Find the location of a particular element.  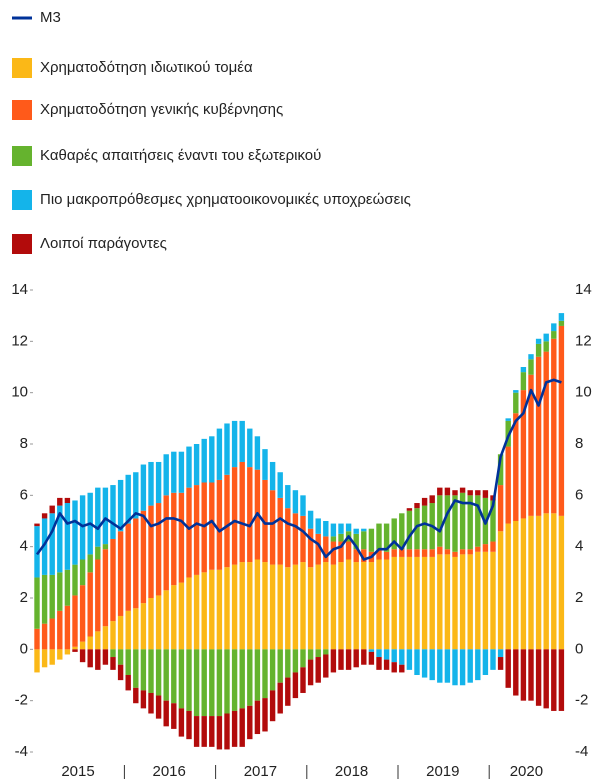

y2-tick-label: -2 is located at coordinates (581, 700).